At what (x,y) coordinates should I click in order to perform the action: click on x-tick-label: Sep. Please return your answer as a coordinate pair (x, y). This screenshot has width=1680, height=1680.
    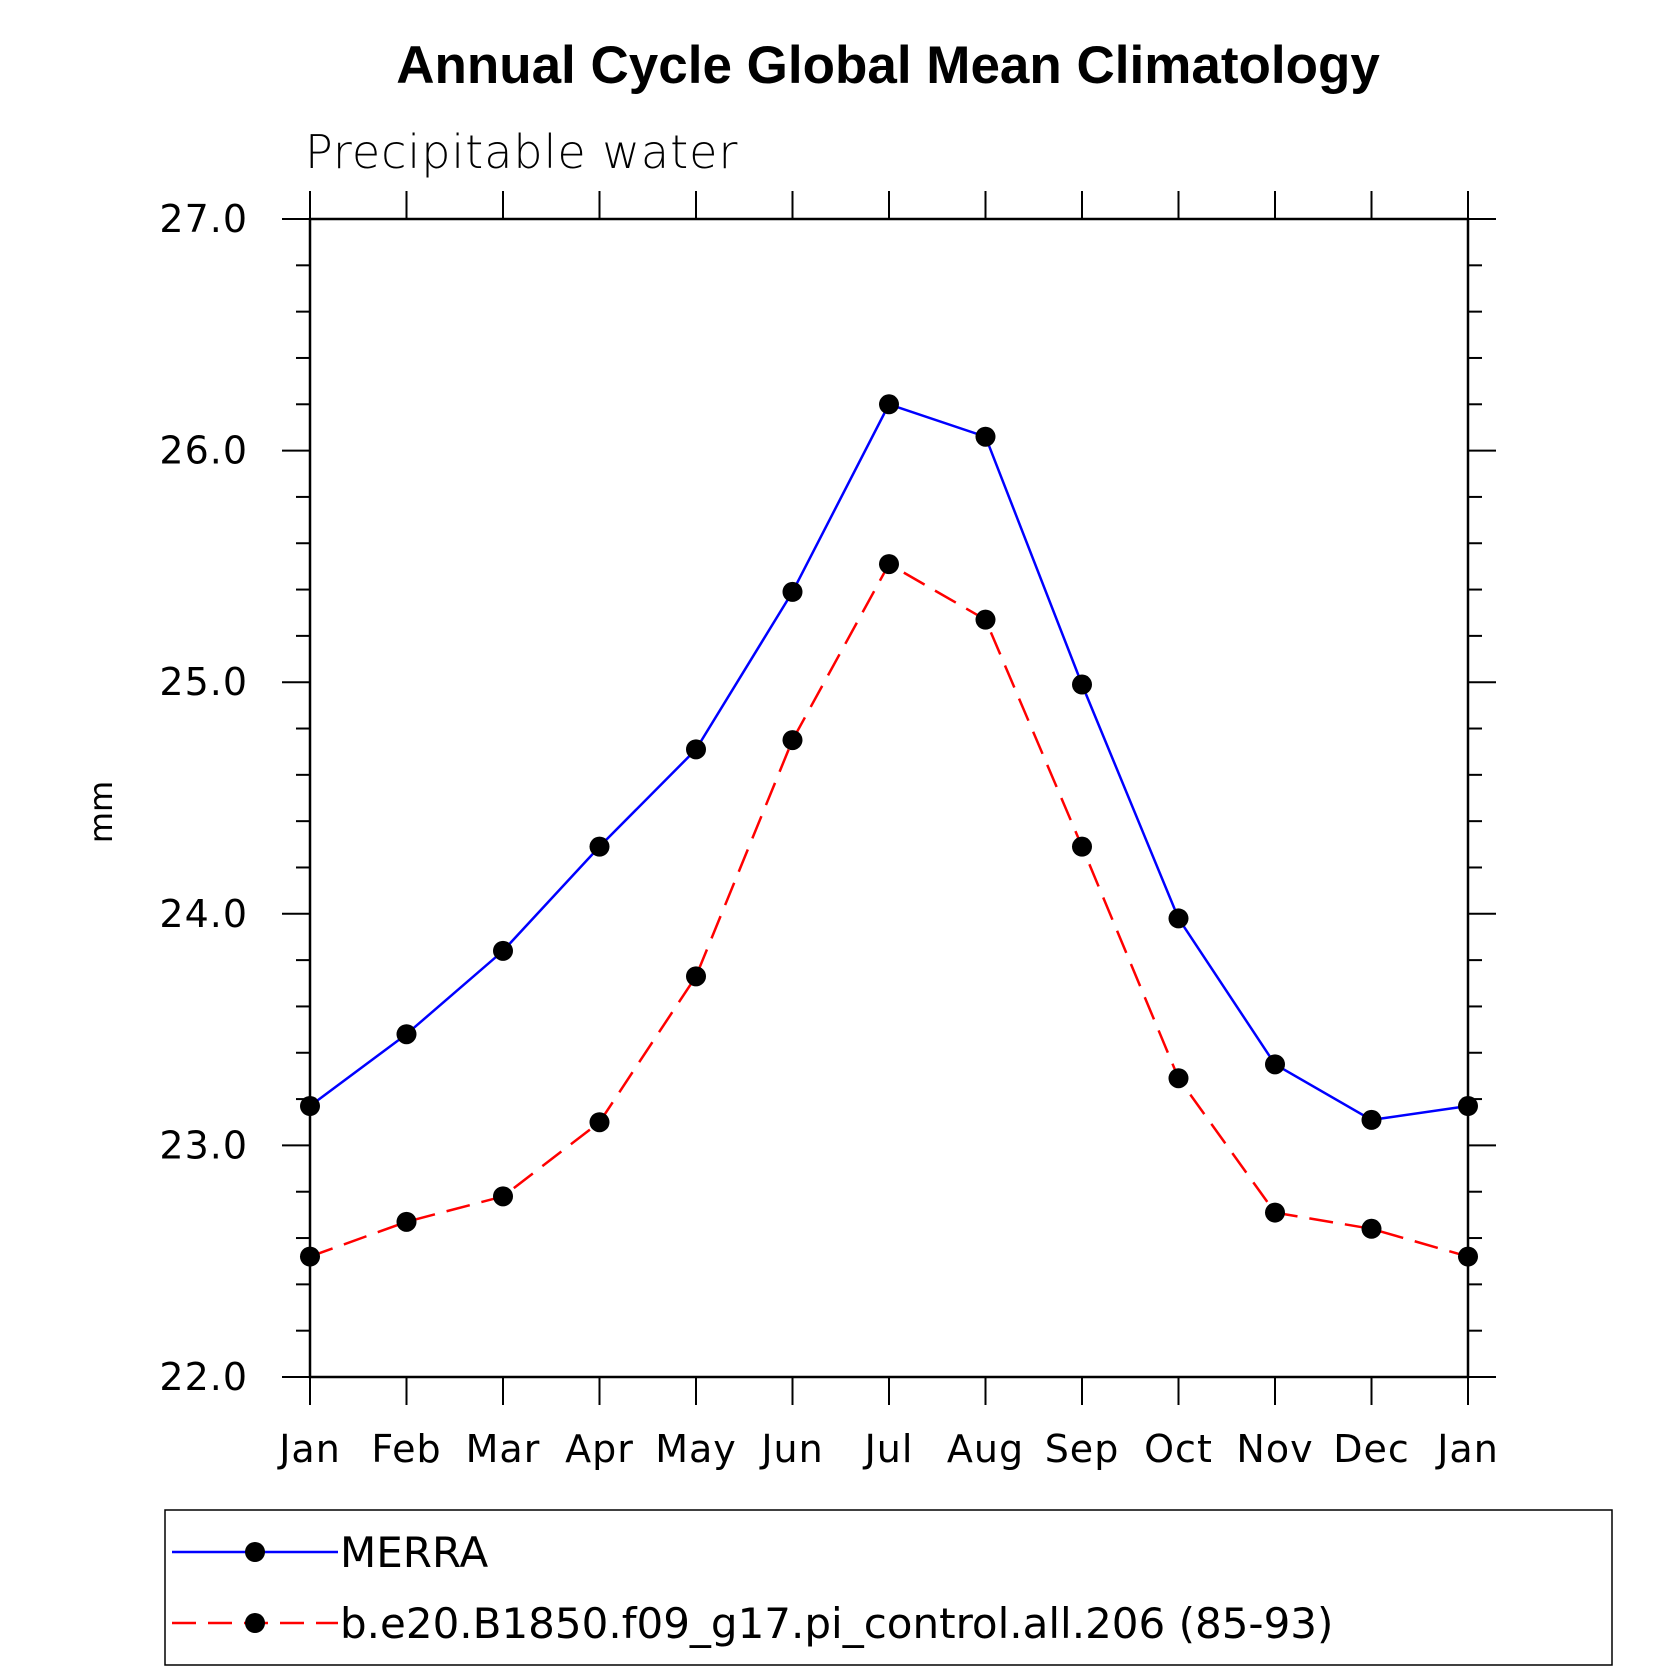
    Looking at the image, I should click on (1082, 1449).